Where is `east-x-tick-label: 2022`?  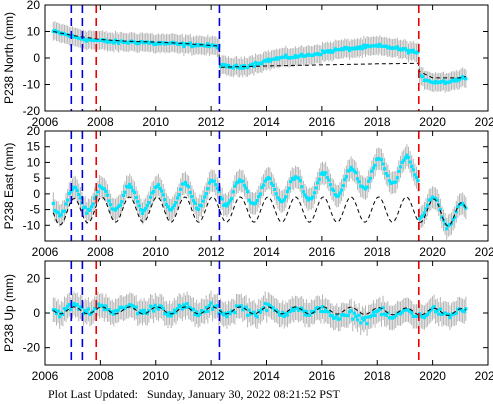 east-x-tick-label: 2022 is located at coordinates (484, 252).